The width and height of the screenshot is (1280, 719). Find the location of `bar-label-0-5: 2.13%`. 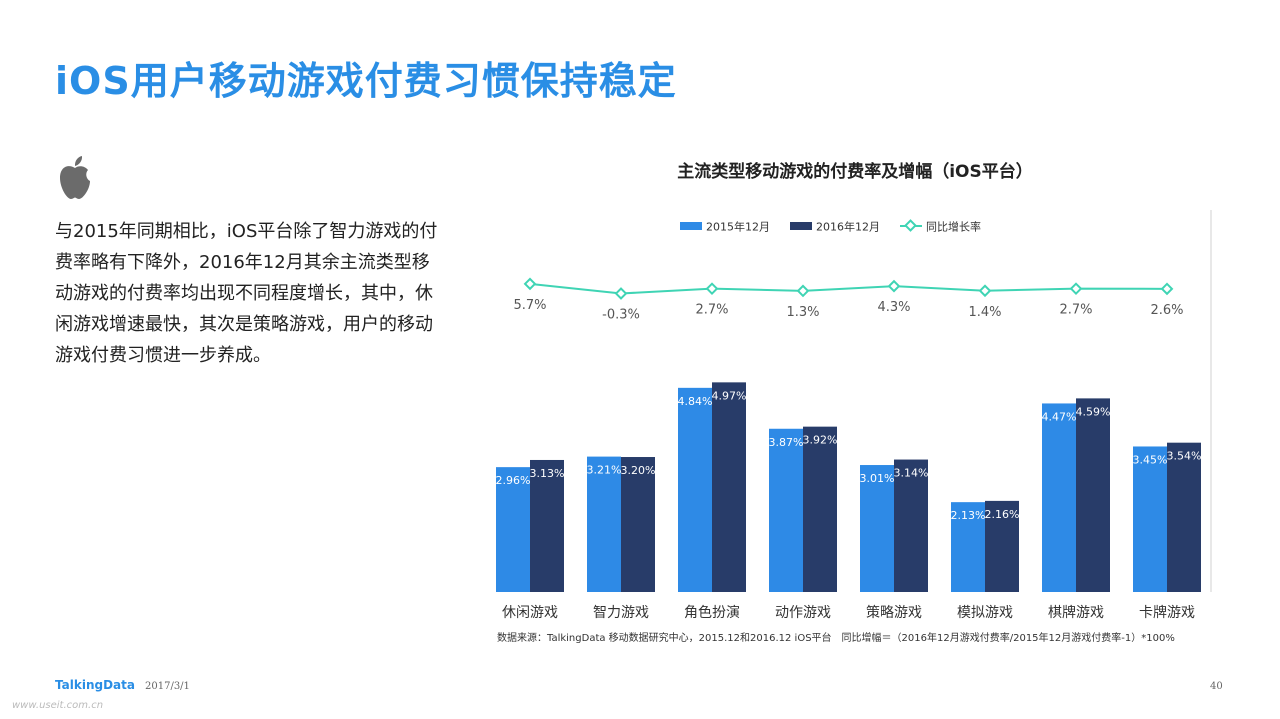

bar-label-0-5: 2.13% is located at coordinates (968, 515).